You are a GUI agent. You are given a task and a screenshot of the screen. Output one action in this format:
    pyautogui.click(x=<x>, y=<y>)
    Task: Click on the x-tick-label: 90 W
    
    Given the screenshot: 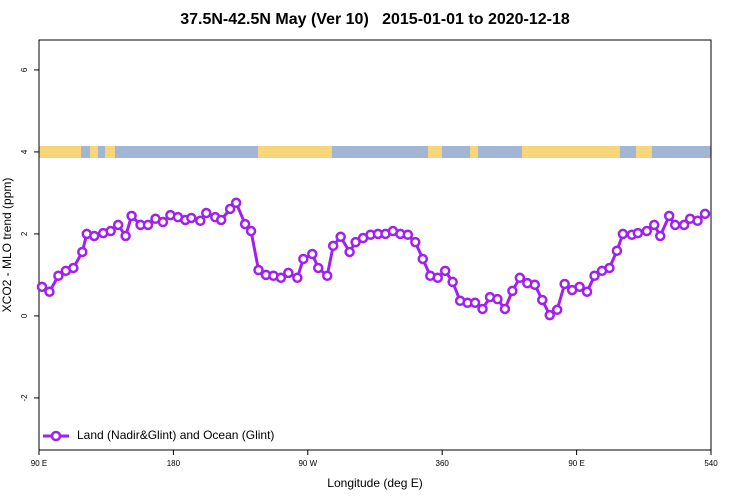 What is the action you would take?
    pyautogui.click(x=307, y=463)
    